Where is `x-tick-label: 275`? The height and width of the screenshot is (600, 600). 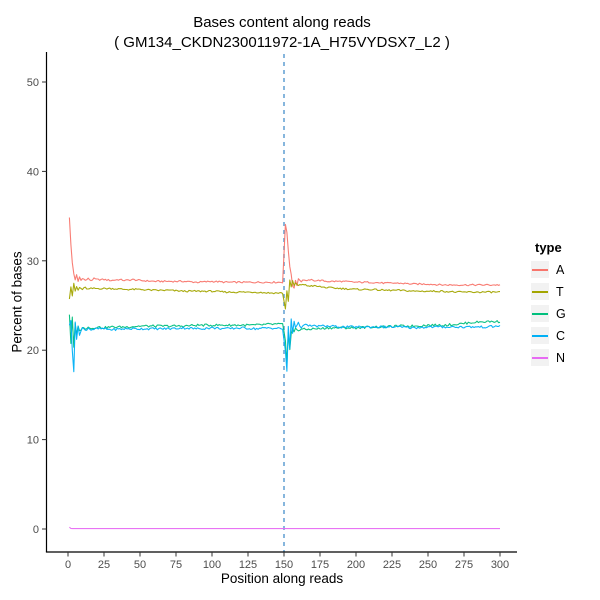
x-tick-label: 275 is located at coordinates (464, 565).